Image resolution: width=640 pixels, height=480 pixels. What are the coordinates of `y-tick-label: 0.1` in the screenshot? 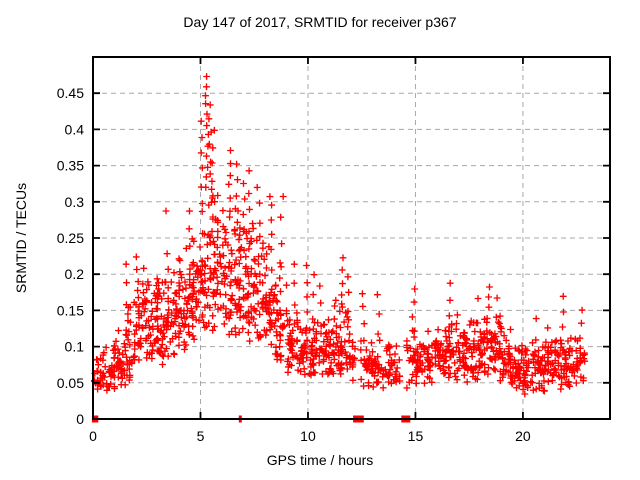 It's located at (75, 347).